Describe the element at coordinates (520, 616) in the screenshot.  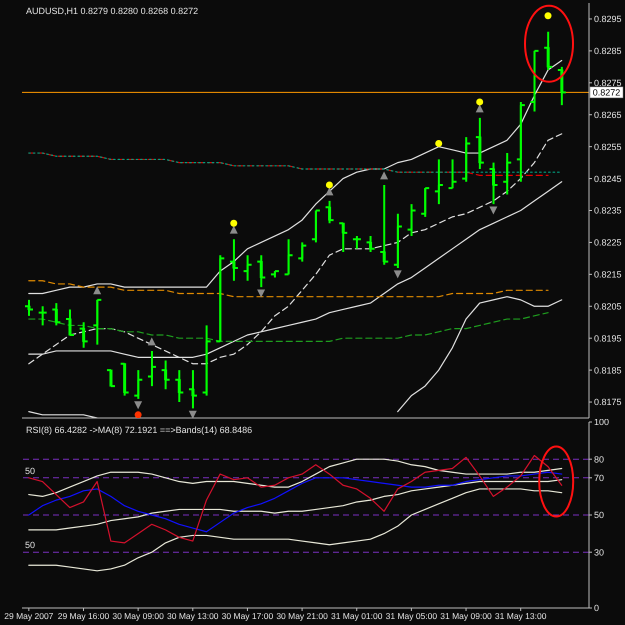
I see `x-tick-label: 31 May 13:00` at that location.